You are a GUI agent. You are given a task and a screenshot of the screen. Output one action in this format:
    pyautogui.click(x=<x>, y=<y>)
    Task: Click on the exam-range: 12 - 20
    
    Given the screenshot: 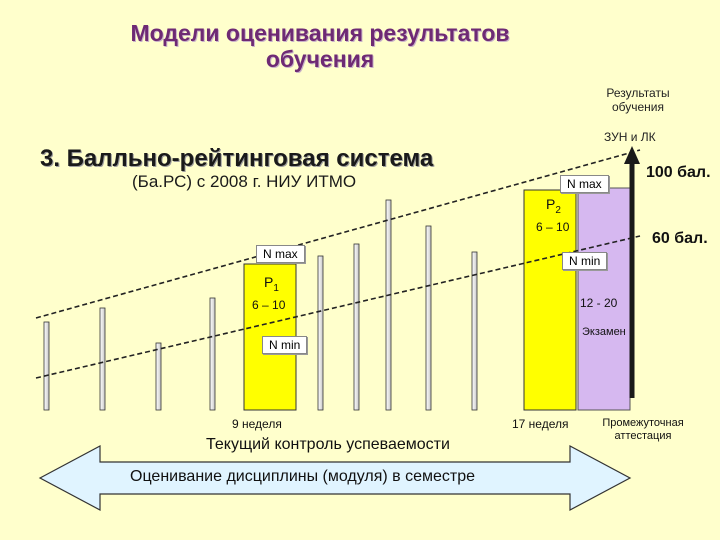 What is the action you would take?
    pyautogui.click(x=599, y=303)
    